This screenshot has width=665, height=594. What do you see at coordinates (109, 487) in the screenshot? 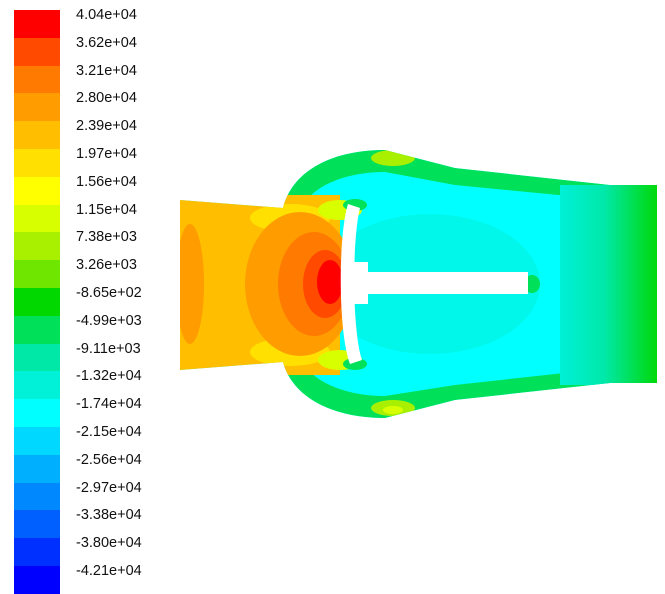
I see `legend-label: -2.97e+04` at bounding box center [109, 487].